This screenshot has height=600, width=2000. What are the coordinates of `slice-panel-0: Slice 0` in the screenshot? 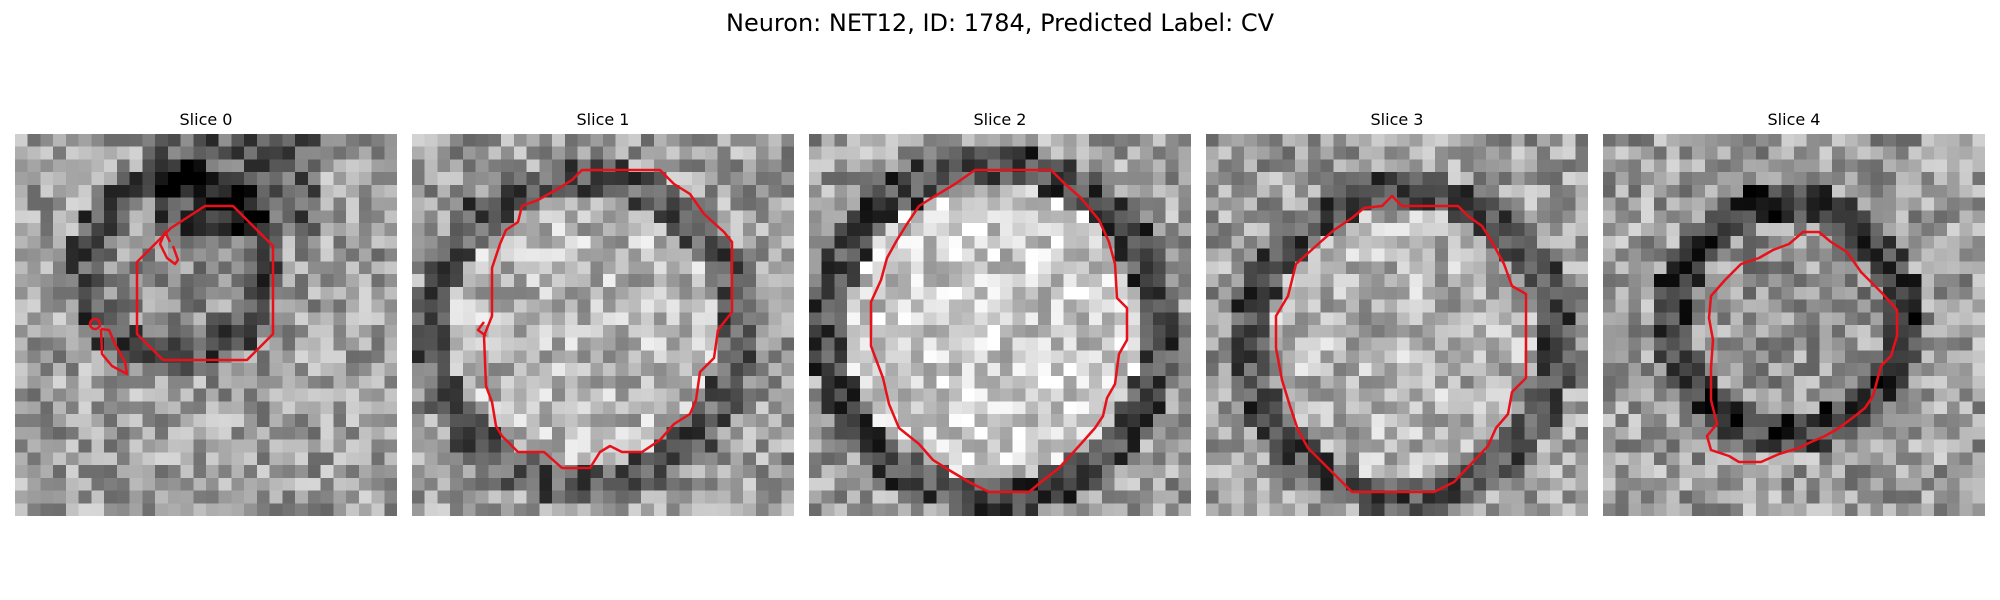 It's located at (206, 313).